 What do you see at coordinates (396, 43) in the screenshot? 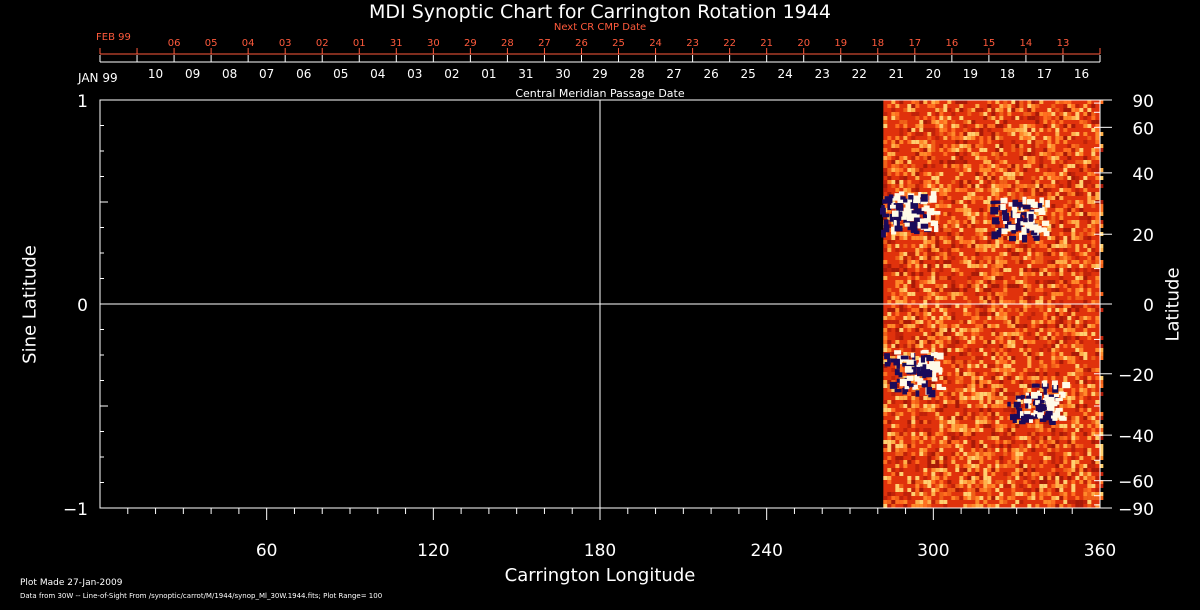
I see `next-cr-date-label: 31` at bounding box center [396, 43].